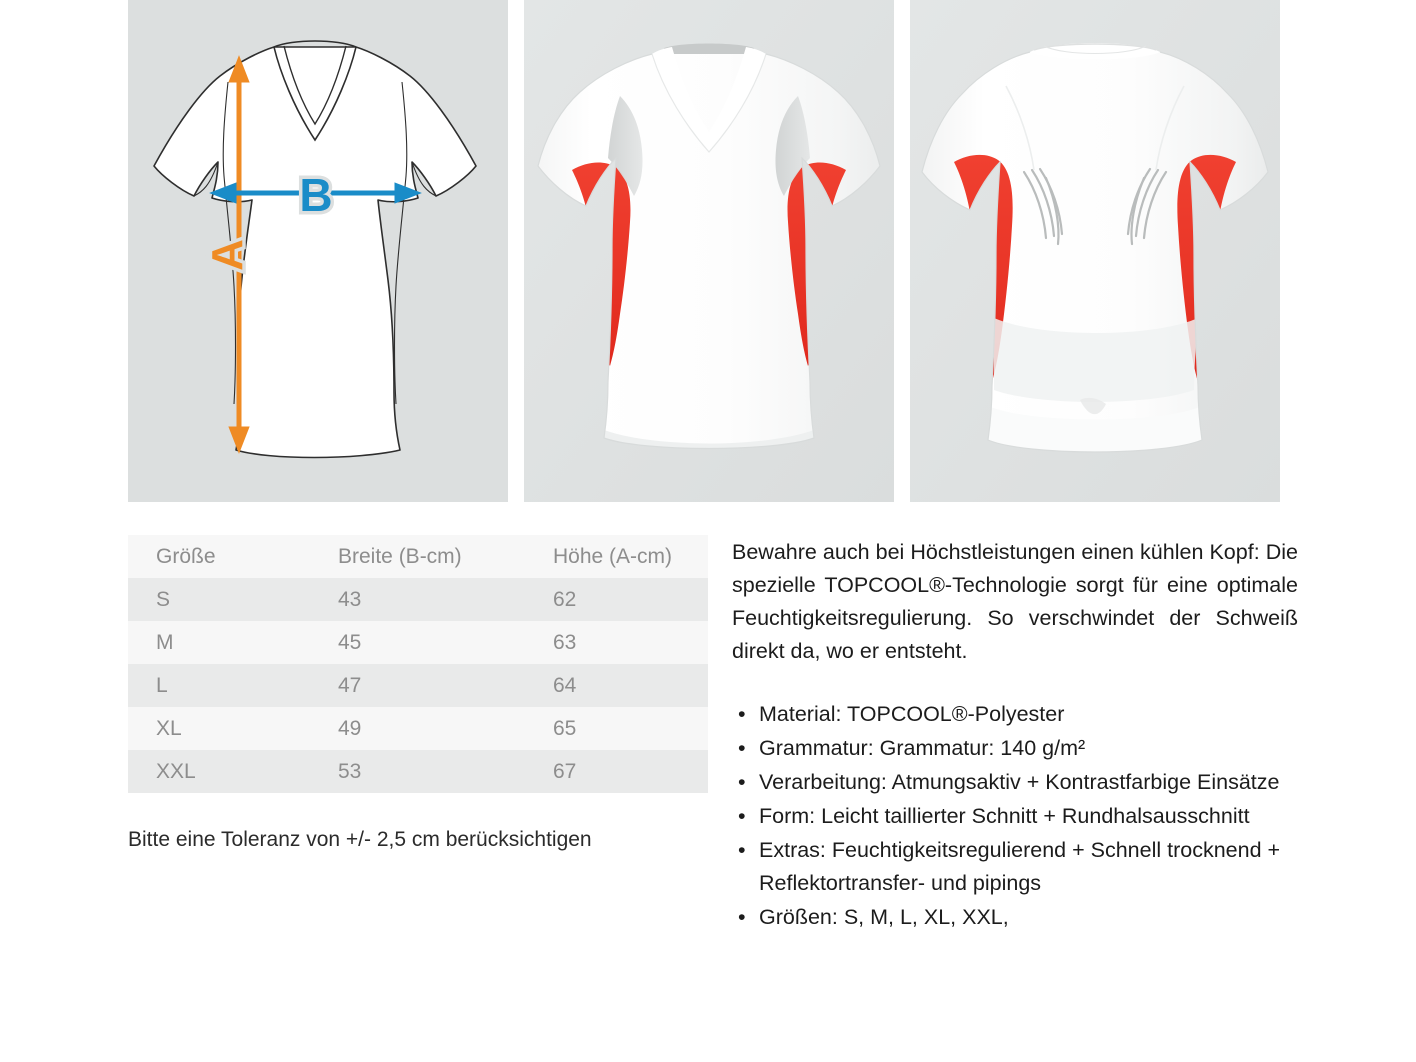  Describe the element at coordinates (565, 685) in the screenshot. I see `cell-height: 64` at that location.